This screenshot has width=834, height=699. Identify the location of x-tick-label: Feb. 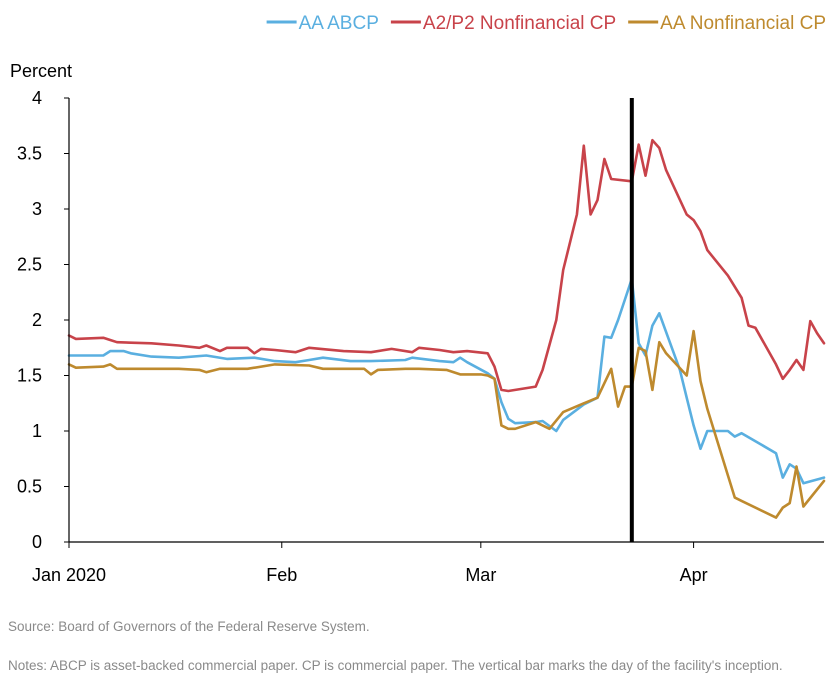
(281, 575).